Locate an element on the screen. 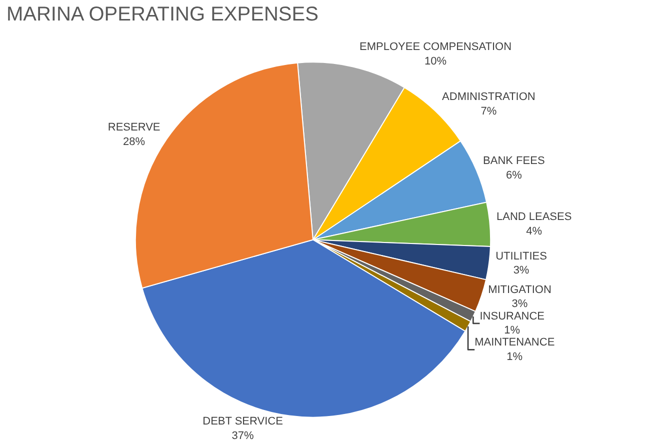 The width and height of the screenshot is (649, 447). data-label: 37% is located at coordinates (243, 436).